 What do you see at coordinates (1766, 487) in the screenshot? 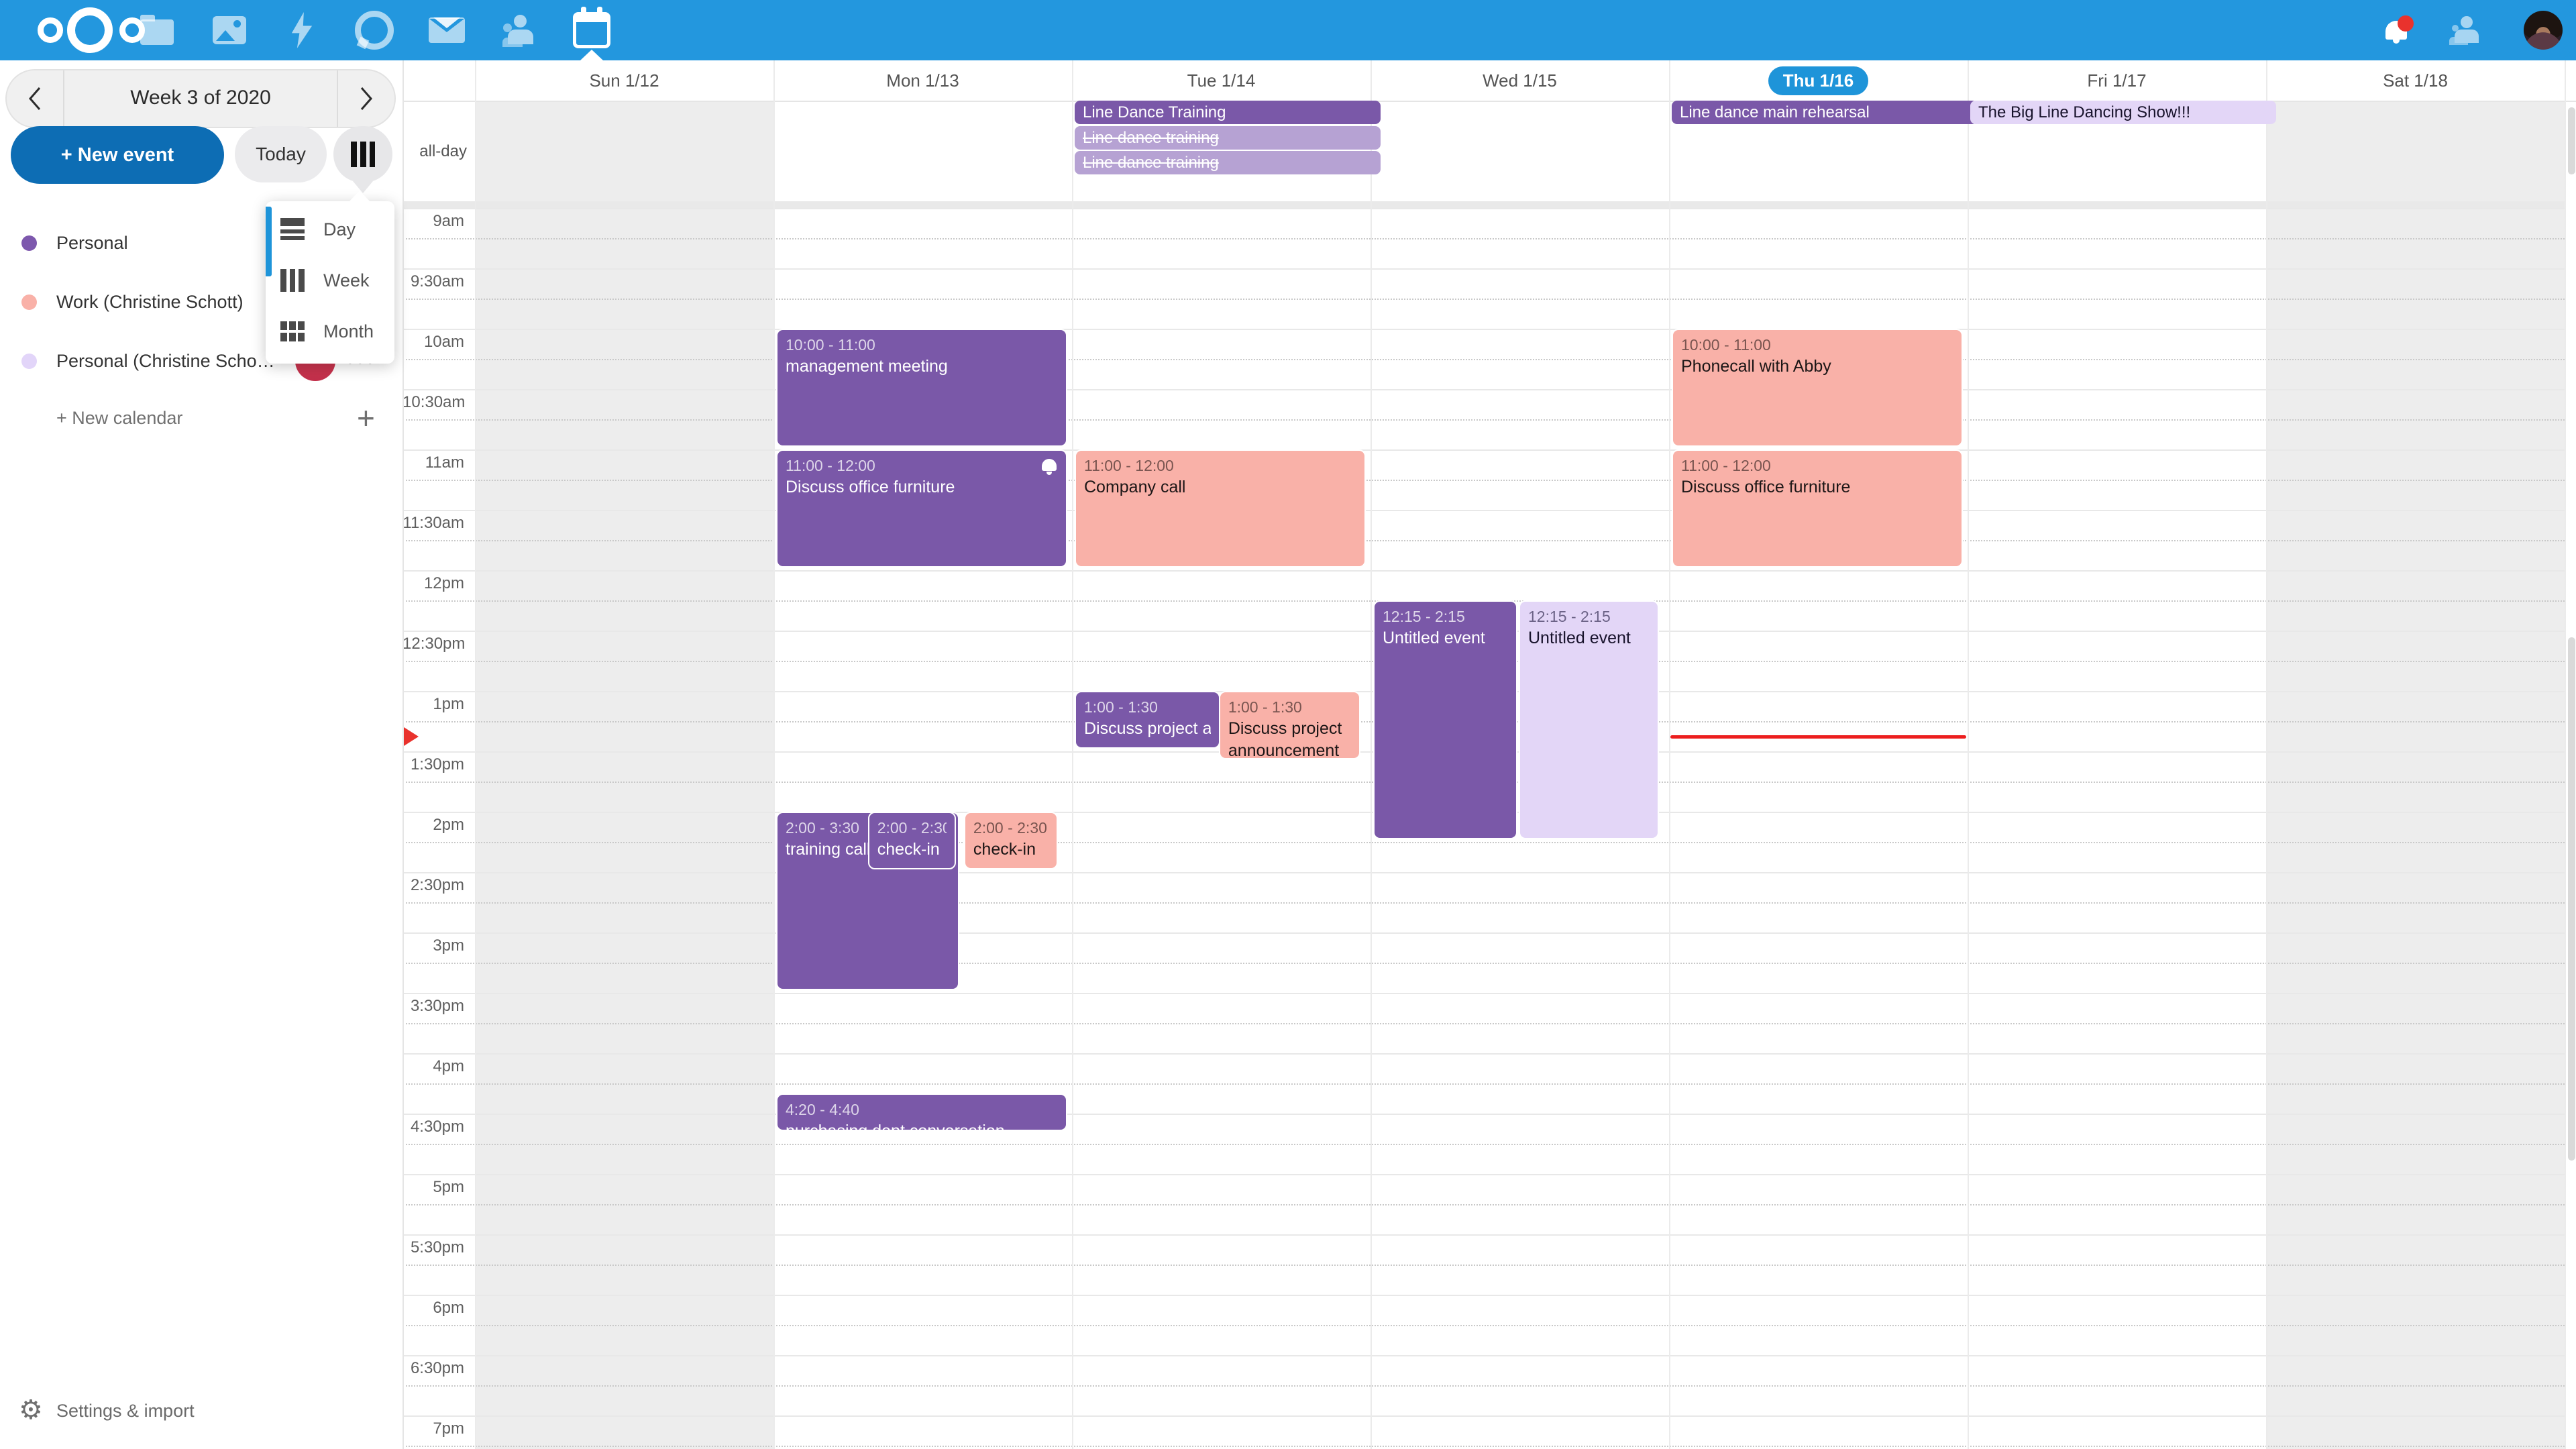
I see `event-title: Discuss office furniture` at bounding box center [1766, 487].